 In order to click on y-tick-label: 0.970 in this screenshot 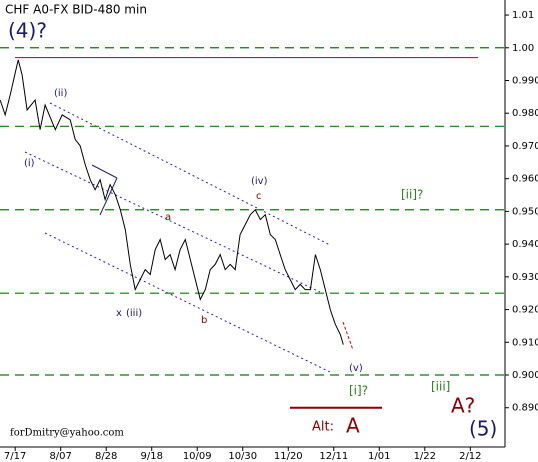, I will do `click(525, 146)`.